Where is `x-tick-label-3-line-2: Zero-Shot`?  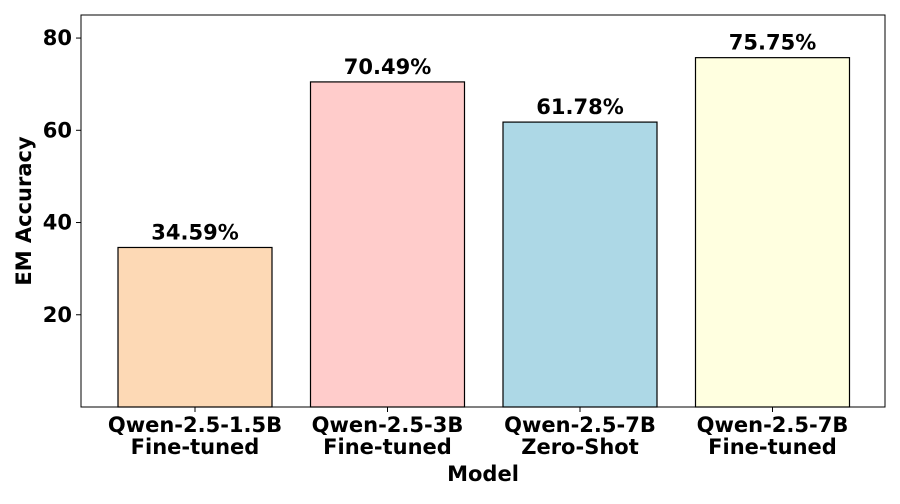 x-tick-label-3-line-2: Zero-Shot is located at coordinates (580, 447).